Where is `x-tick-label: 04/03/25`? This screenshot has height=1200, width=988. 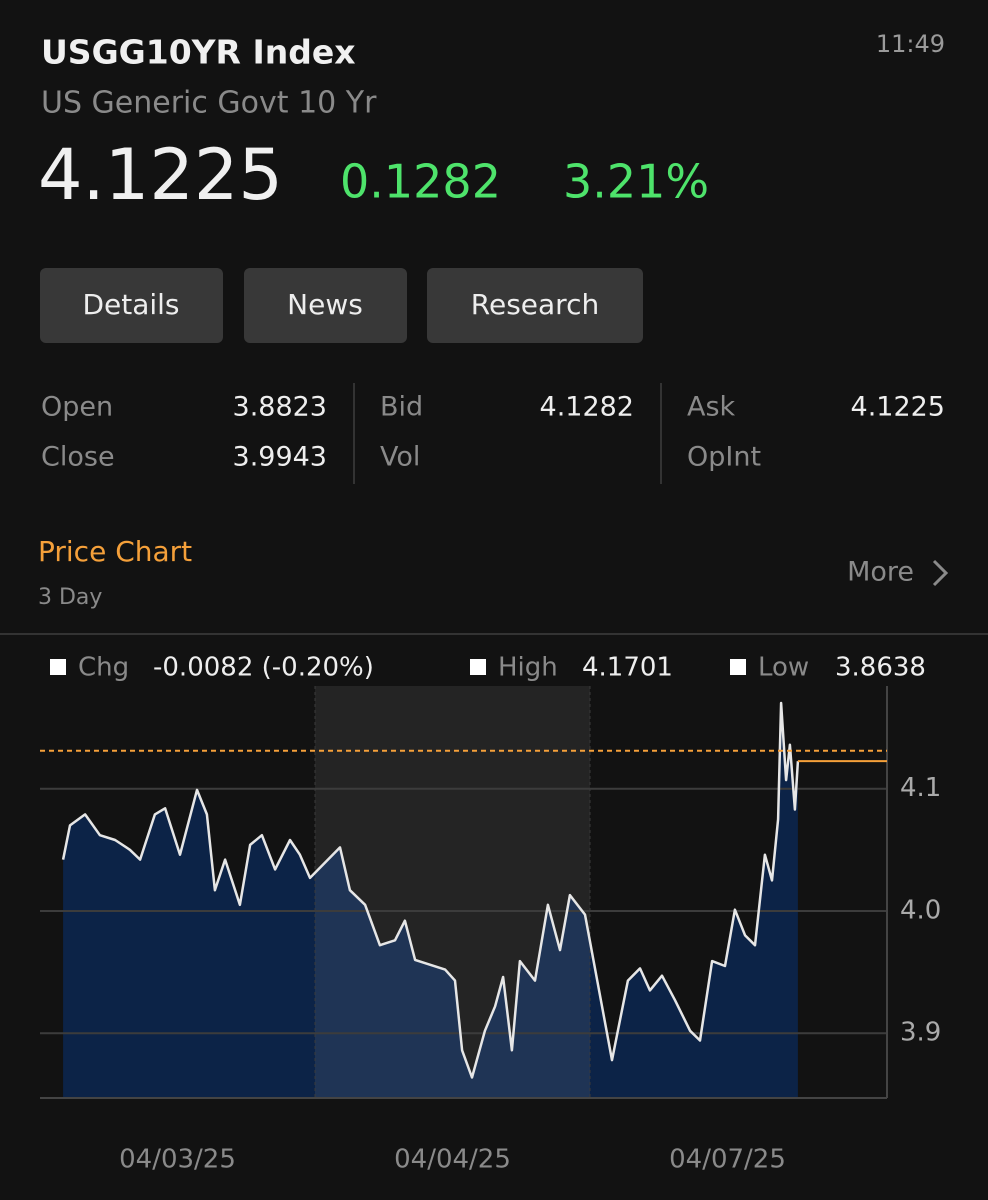 x-tick-label: 04/03/25 is located at coordinates (177, 1160).